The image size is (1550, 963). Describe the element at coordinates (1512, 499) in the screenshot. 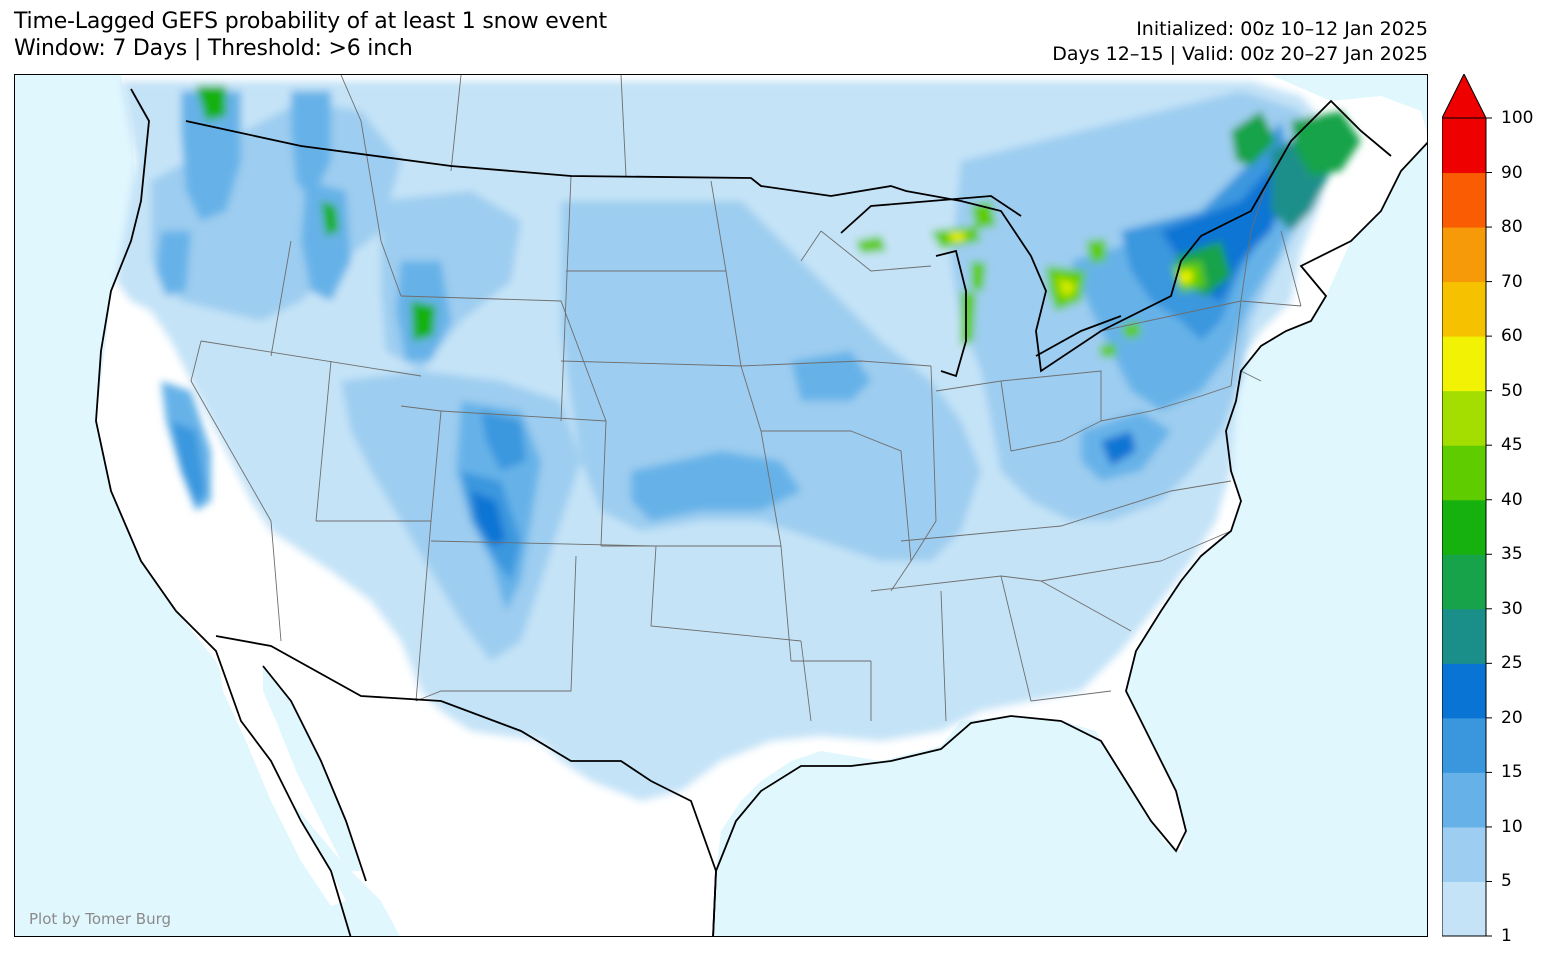

I see `colorbar-tick-label: 40` at that location.